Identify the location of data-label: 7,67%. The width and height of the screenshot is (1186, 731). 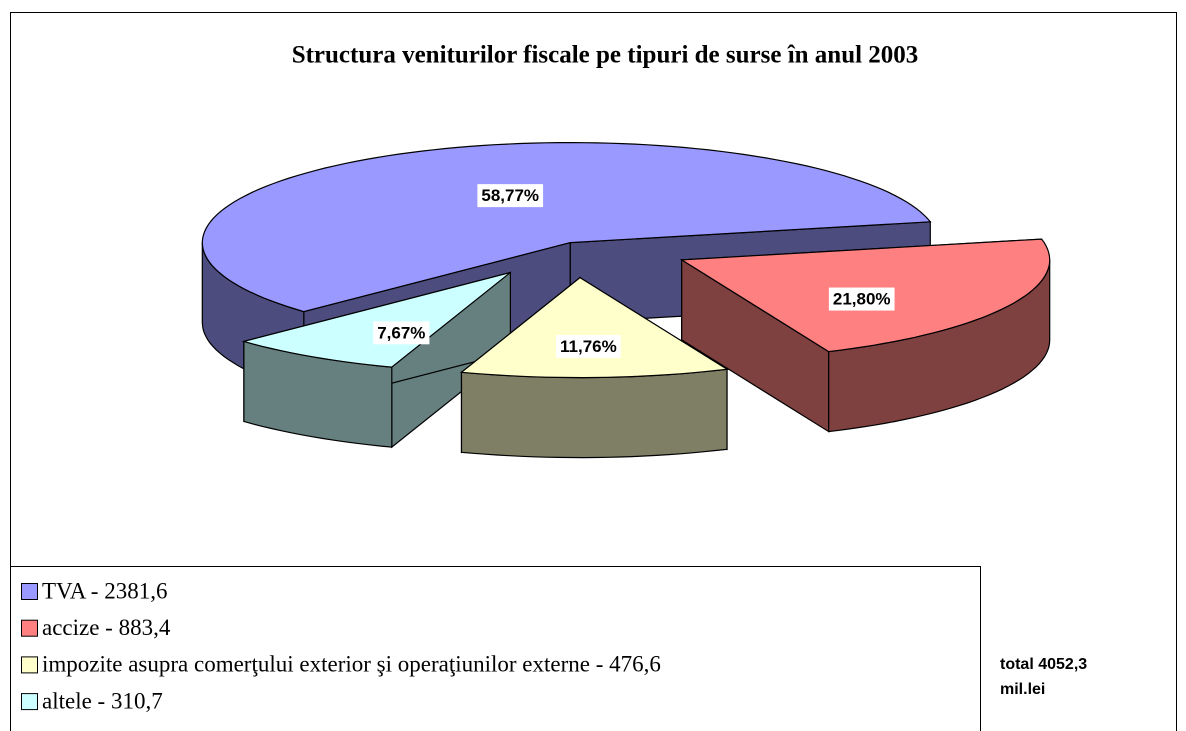
(401, 332).